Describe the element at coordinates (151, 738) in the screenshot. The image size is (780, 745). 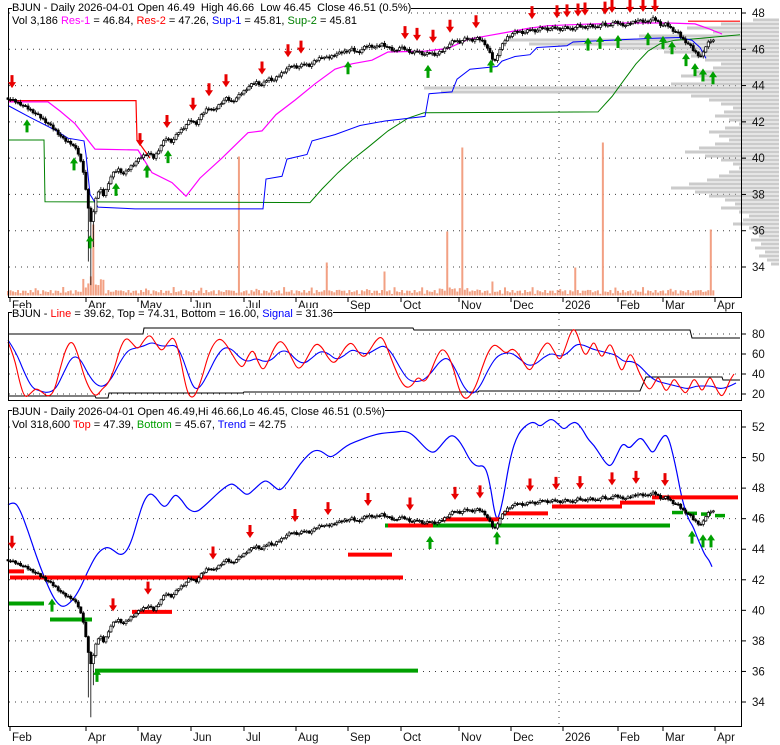
I see `svg-text: May` at that location.